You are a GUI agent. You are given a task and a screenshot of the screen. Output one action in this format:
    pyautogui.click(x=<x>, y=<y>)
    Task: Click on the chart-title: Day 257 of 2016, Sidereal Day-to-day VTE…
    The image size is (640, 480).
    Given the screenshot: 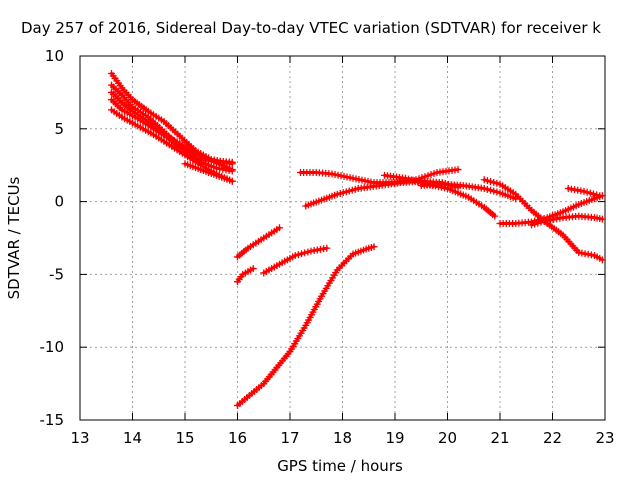 What is the action you would take?
    pyautogui.click(x=311, y=28)
    